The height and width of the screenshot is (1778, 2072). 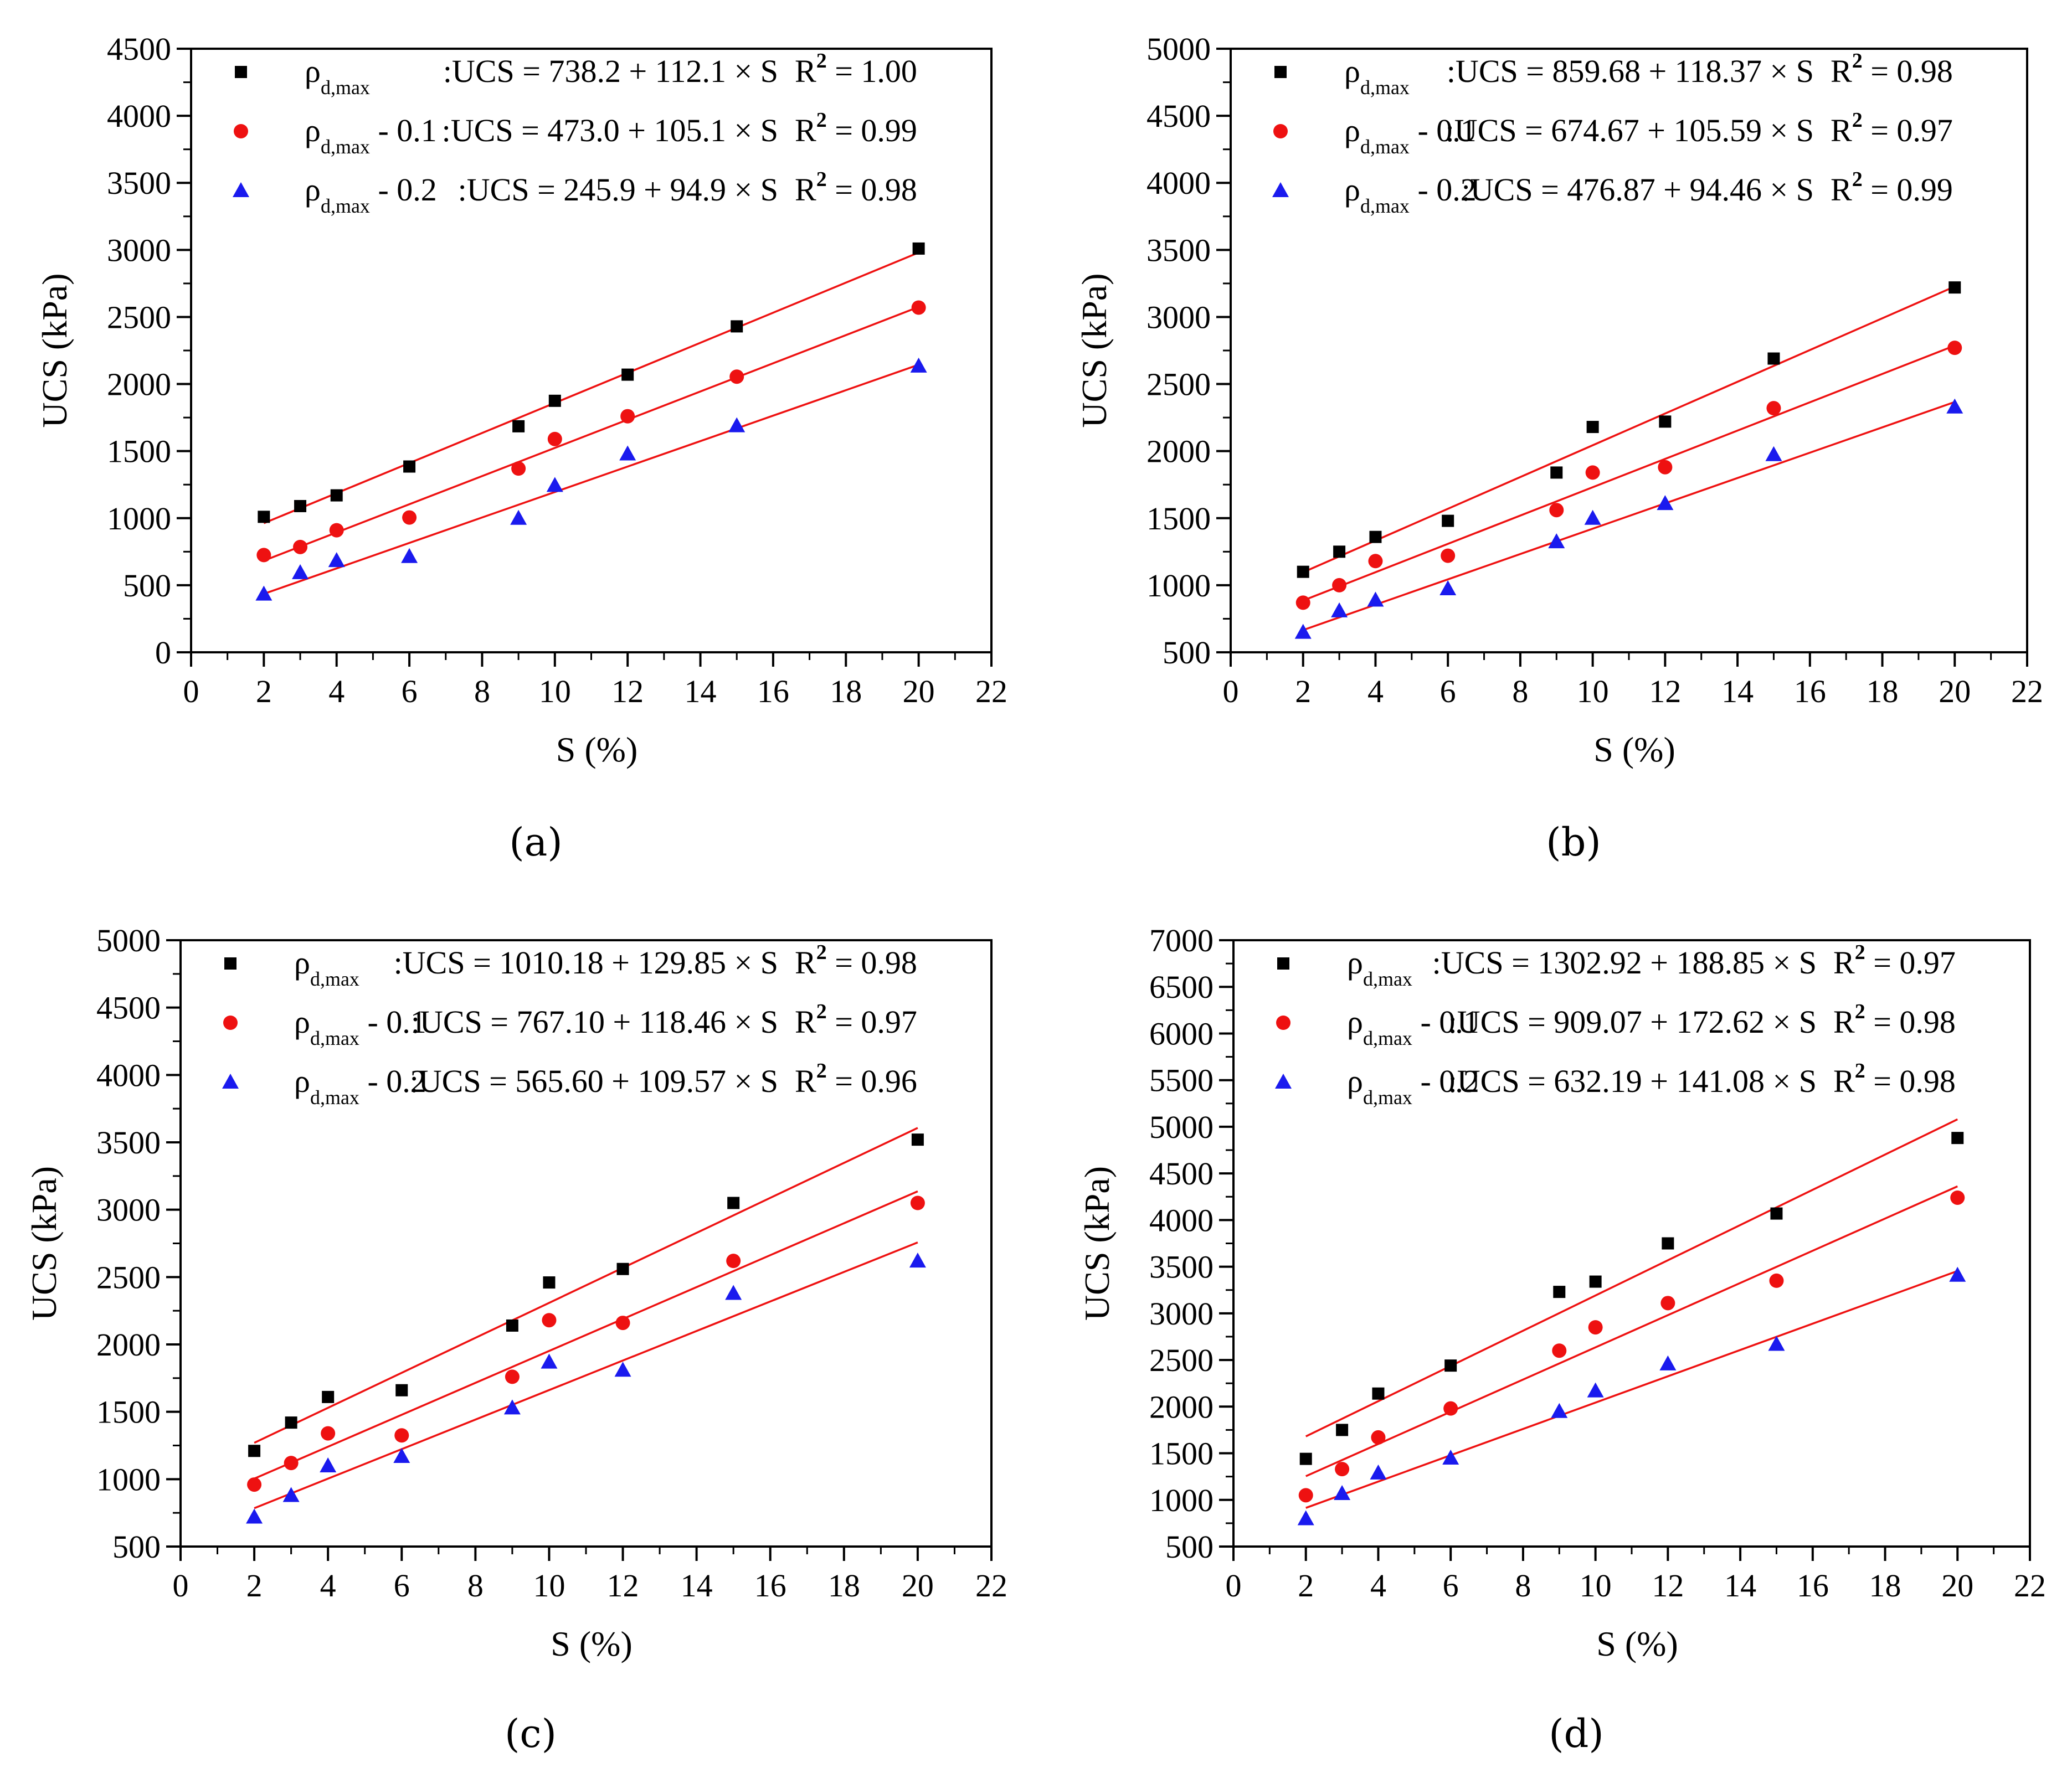 I want to click on chart-a-y-tick-label: 2500, so click(x=139, y=317).